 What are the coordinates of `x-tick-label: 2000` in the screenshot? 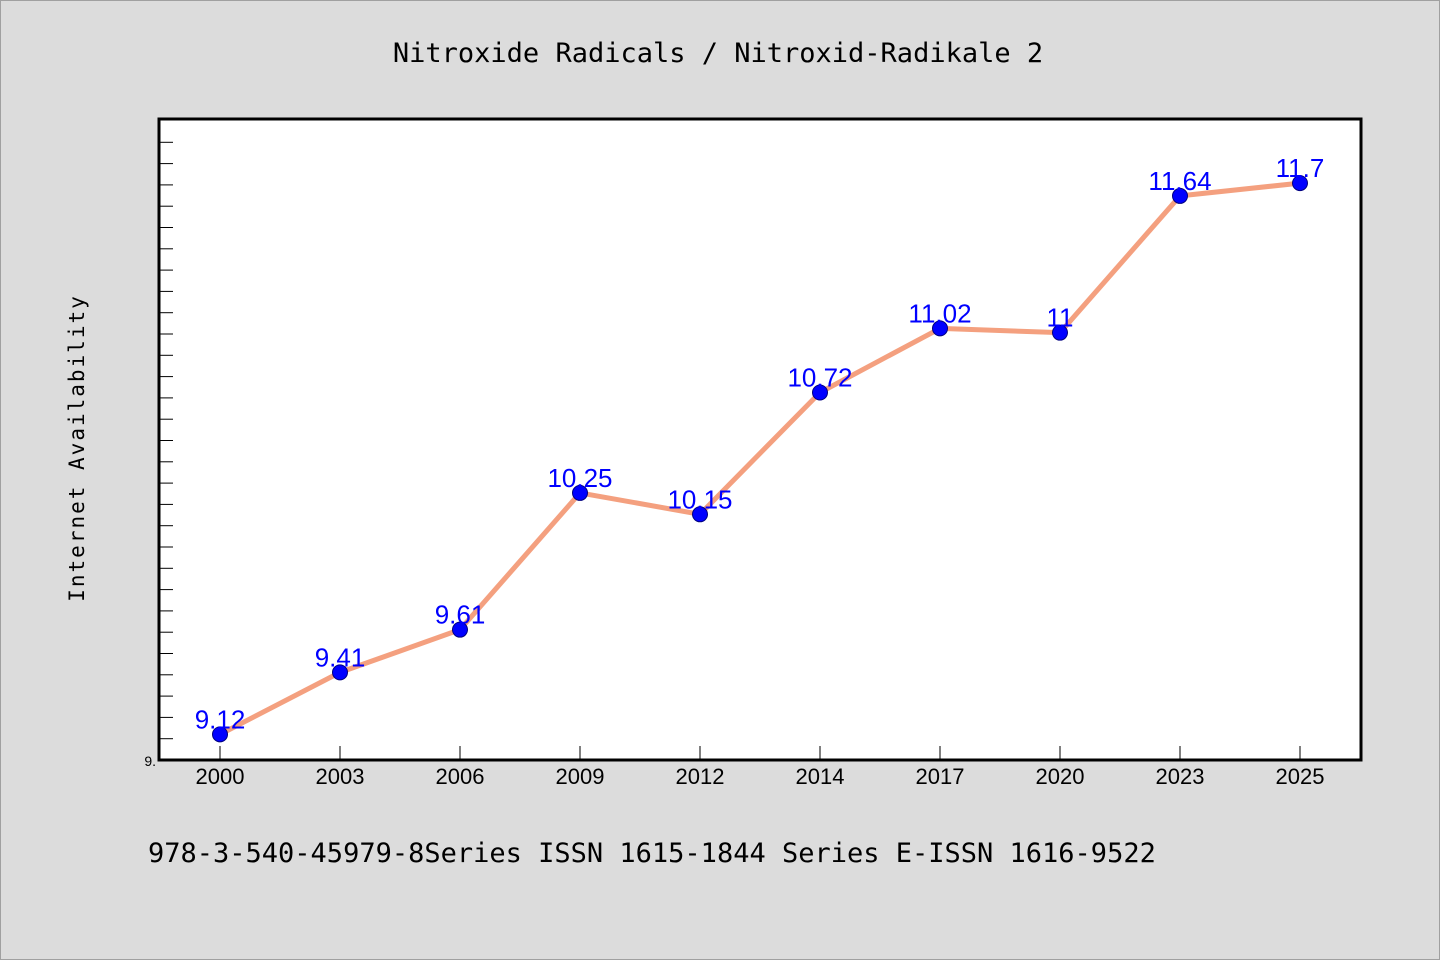 It's located at (220, 776).